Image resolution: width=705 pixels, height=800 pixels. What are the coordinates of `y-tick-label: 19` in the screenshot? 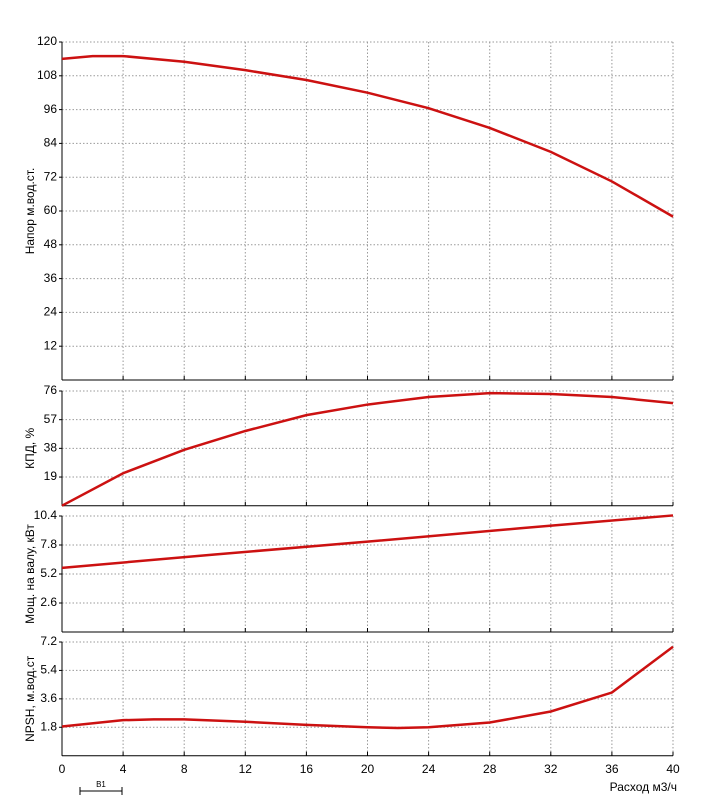 It's located at (51, 476).